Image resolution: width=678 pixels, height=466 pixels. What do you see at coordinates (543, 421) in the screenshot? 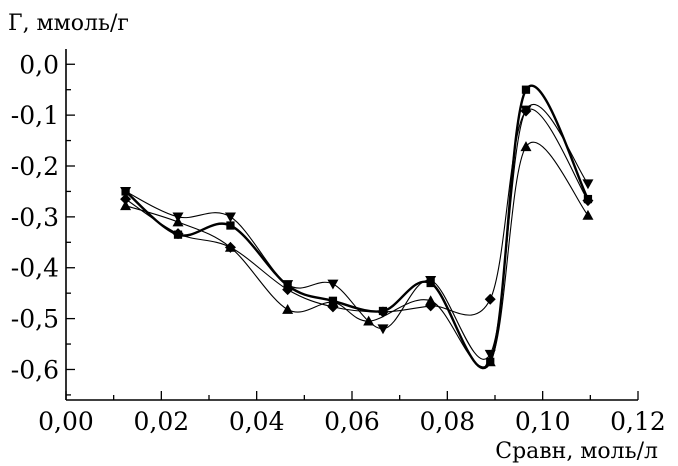
I see `x-tick-label: 0,10` at bounding box center [543, 421].